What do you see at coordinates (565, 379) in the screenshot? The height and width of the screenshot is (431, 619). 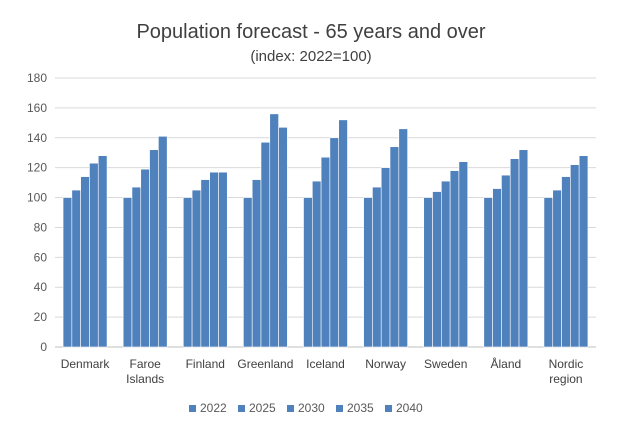 I see `x-category-label: region` at bounding box center [565, 379].